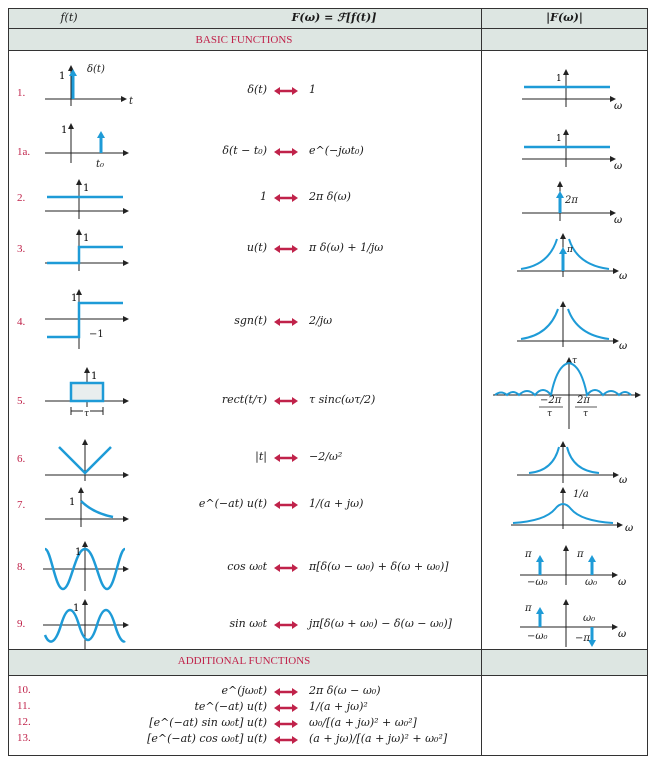 Image resolution: width=656 pixels, height=762 pixels. Describe the element at coordinates (247, 566) in the screenshot. I see `time-function: cos ω₀t` at that location.